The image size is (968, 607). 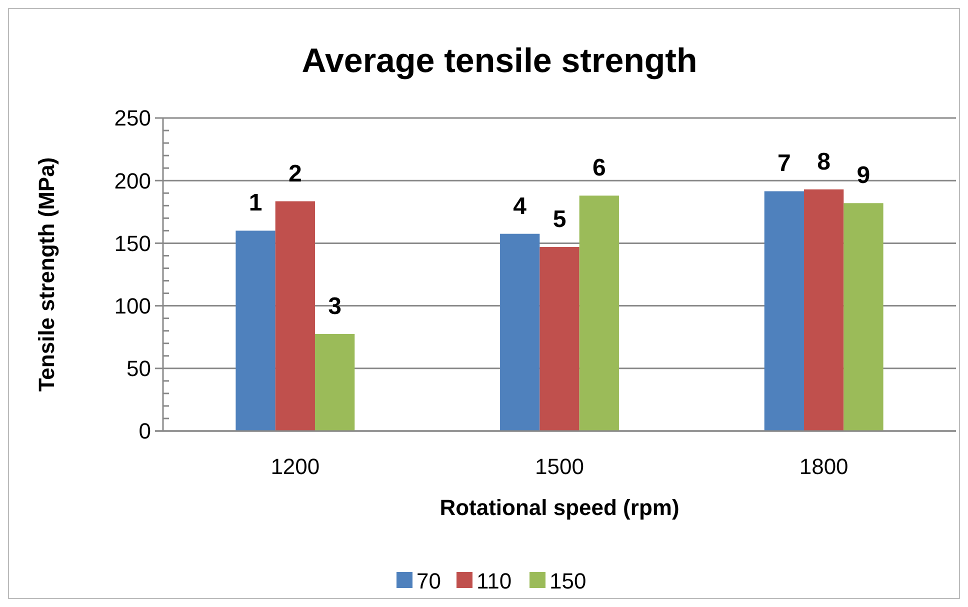 I want to click on annotation: 4, so click(x=520, y=206).